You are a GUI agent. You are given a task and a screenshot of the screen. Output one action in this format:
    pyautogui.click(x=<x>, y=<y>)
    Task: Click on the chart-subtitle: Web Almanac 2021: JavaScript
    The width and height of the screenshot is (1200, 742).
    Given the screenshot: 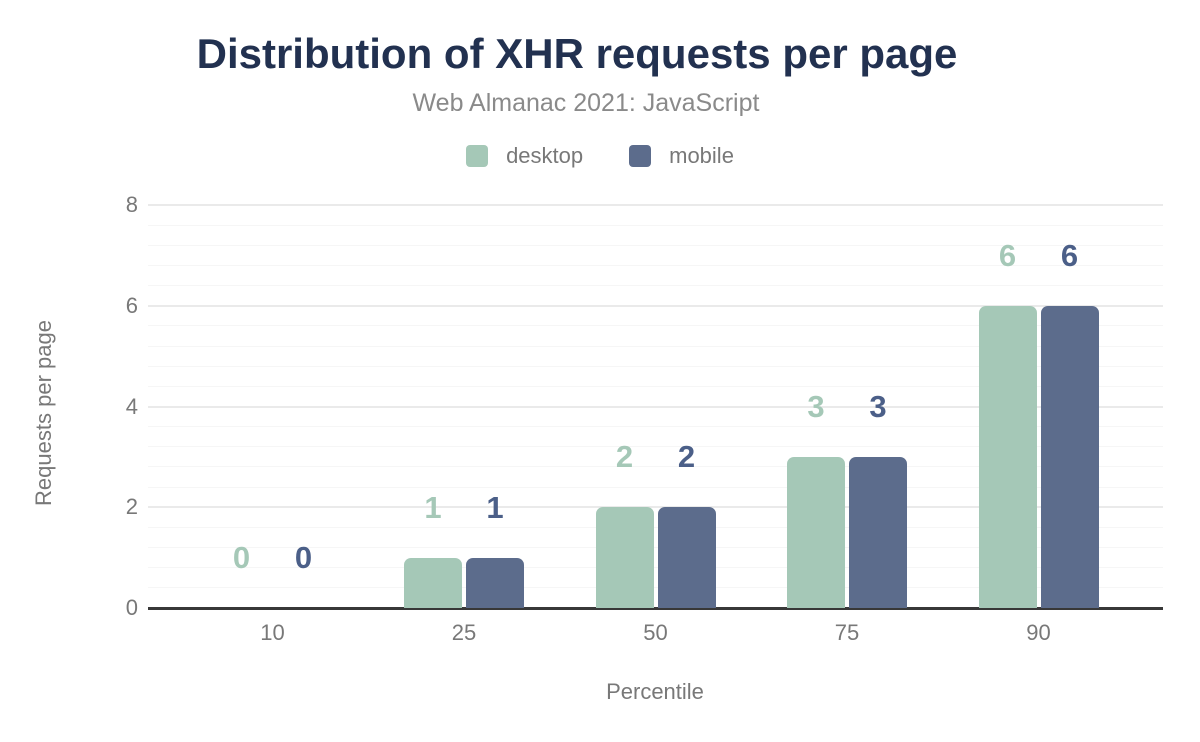 What is the action you would take?
    pyautogui.click(x=586, y=103)
    